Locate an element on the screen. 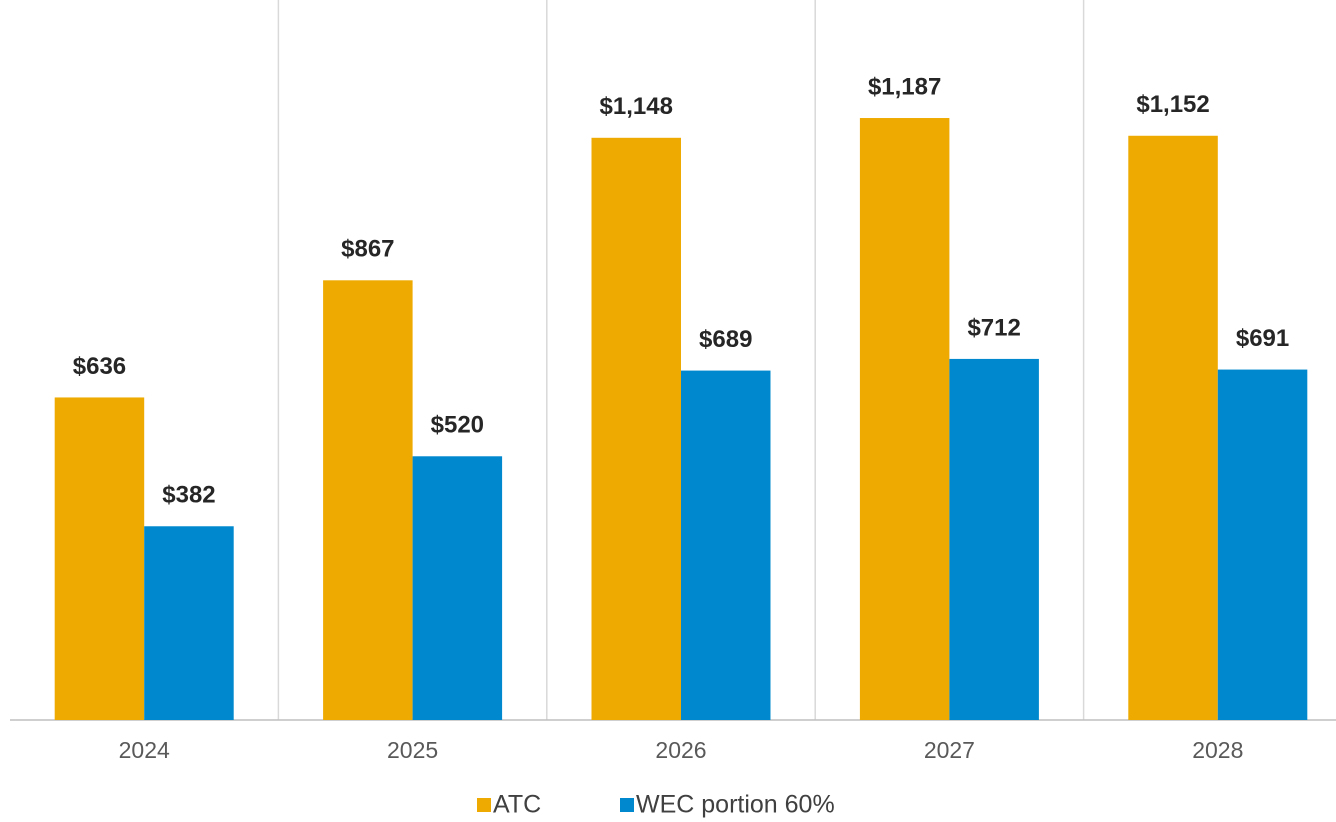  data-label: $691 is located at coordinates (1262, 338).